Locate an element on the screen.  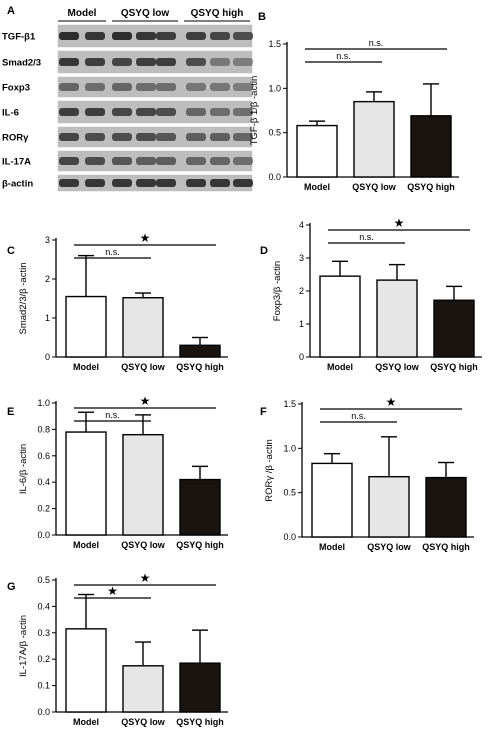
blot-row-label: β-actin is located at coordinates (17, 184).